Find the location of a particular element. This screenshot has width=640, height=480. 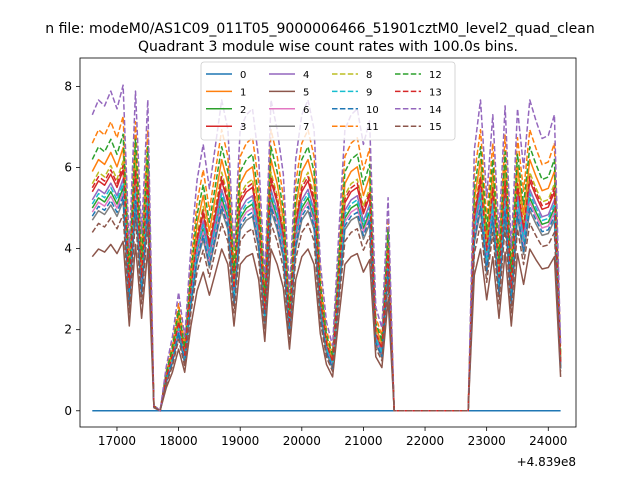

legend-label-2: 2 is located at coordinates (243, 110).